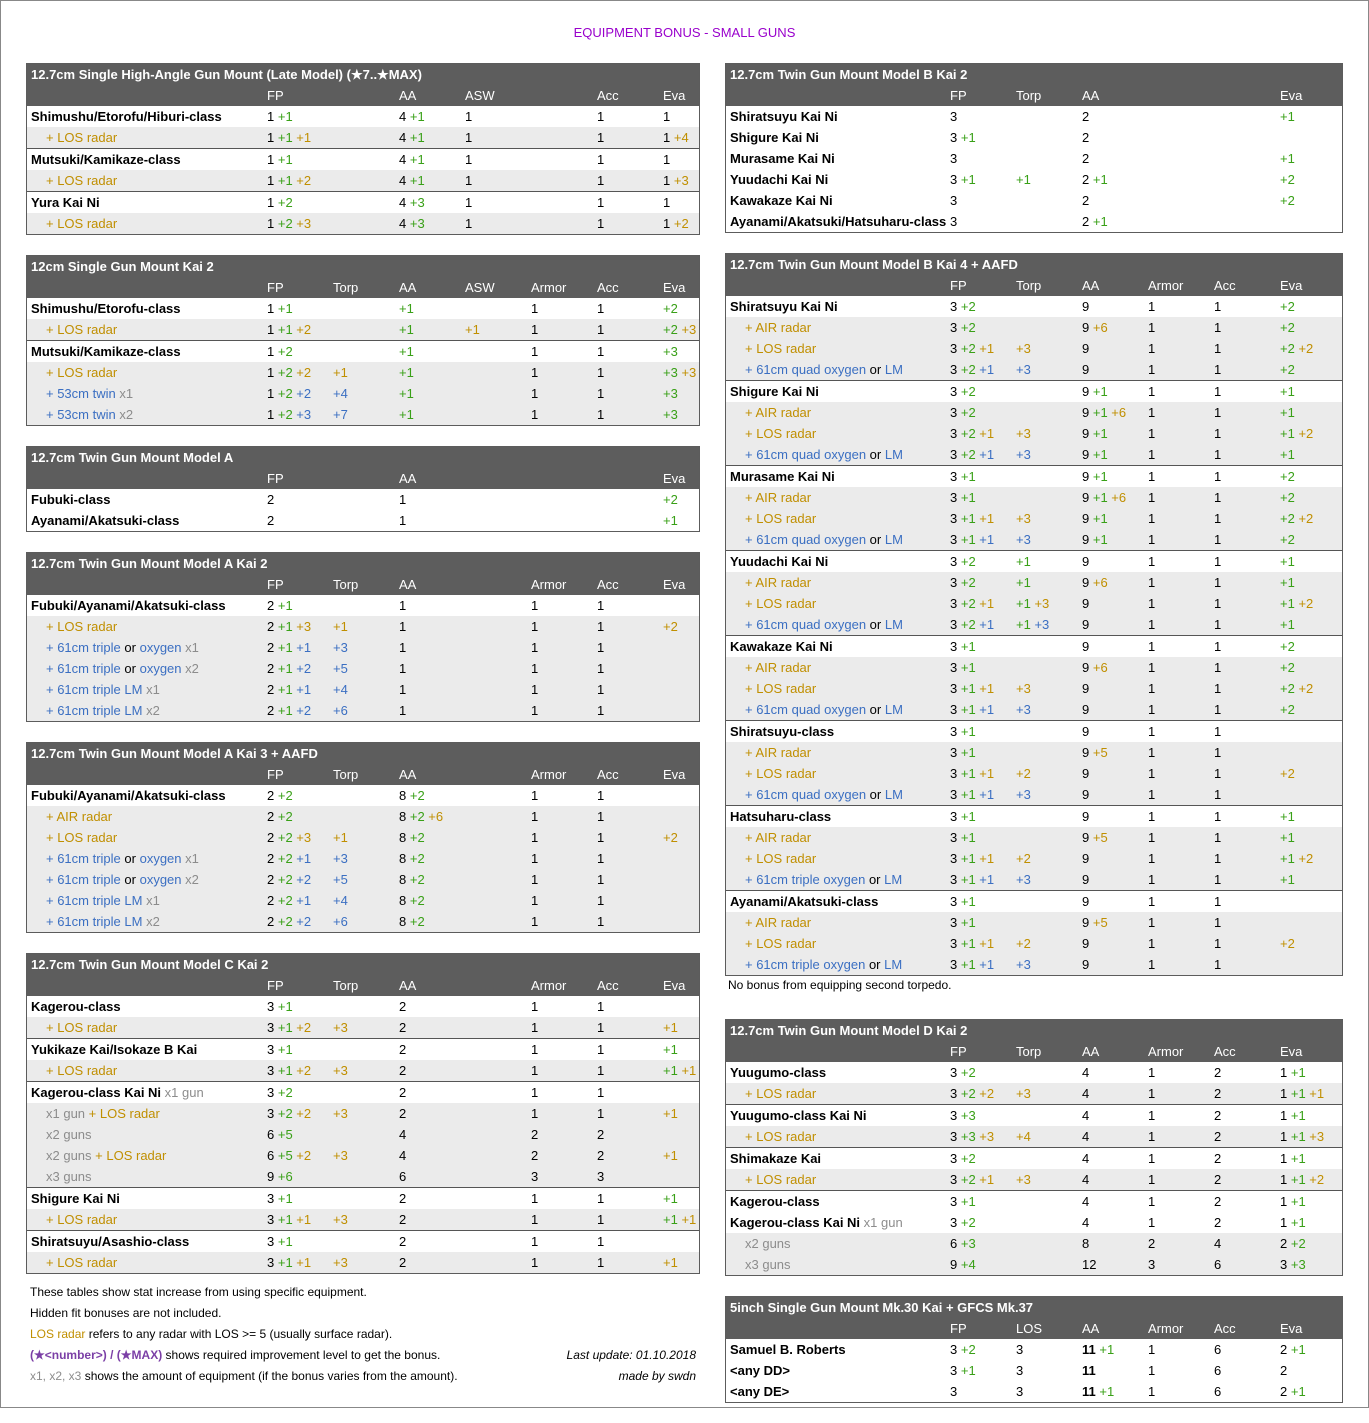 This screenshot has height=1423, width=1369. What do you see at coordinates (363, 795) in the screenshot?
I see `table-row: Fubuki/Ayanami/Akatsuki-class 2 +2 8 +2 1 1` at bounding box center [363, 795].